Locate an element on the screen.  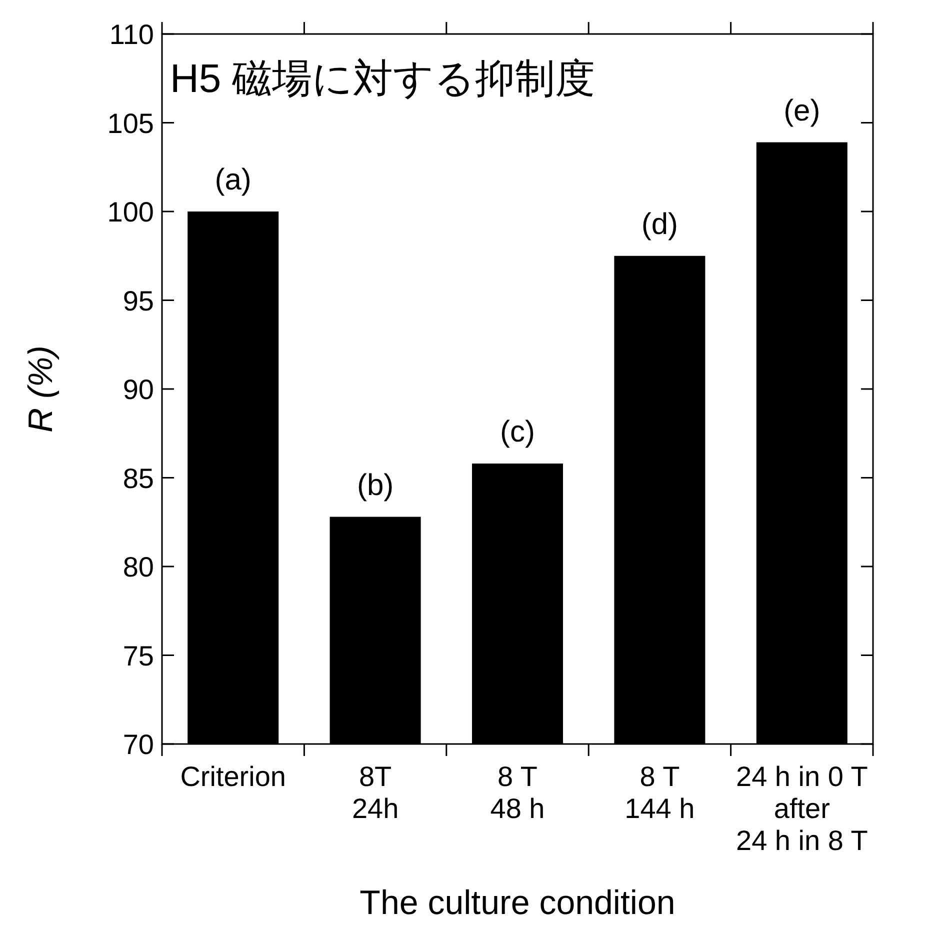
annotation: (a) is located at coordinates (233, 180).